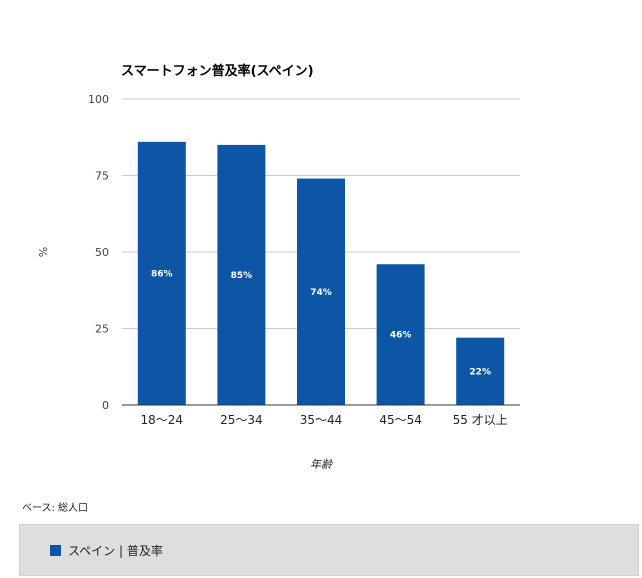 This screenshot has height=578, width=642. I want to click on bar-data-label: 85%, so click(242, 276).